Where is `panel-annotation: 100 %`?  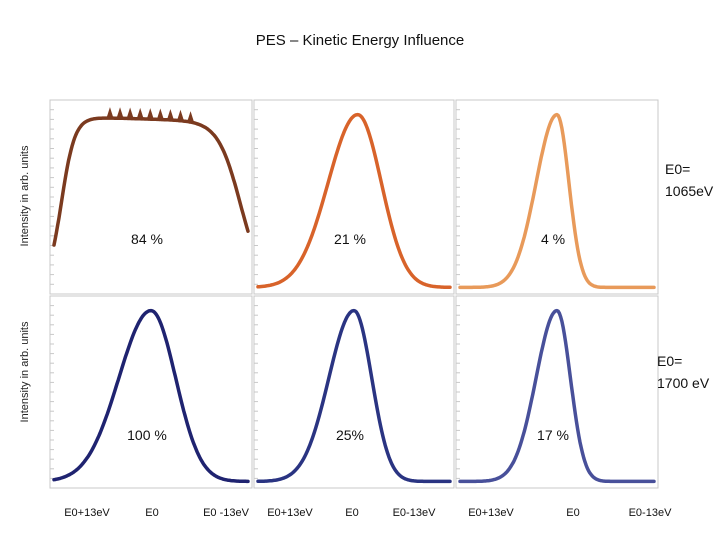
panel-annotation: 100 % is located at coordinates (147, 435).